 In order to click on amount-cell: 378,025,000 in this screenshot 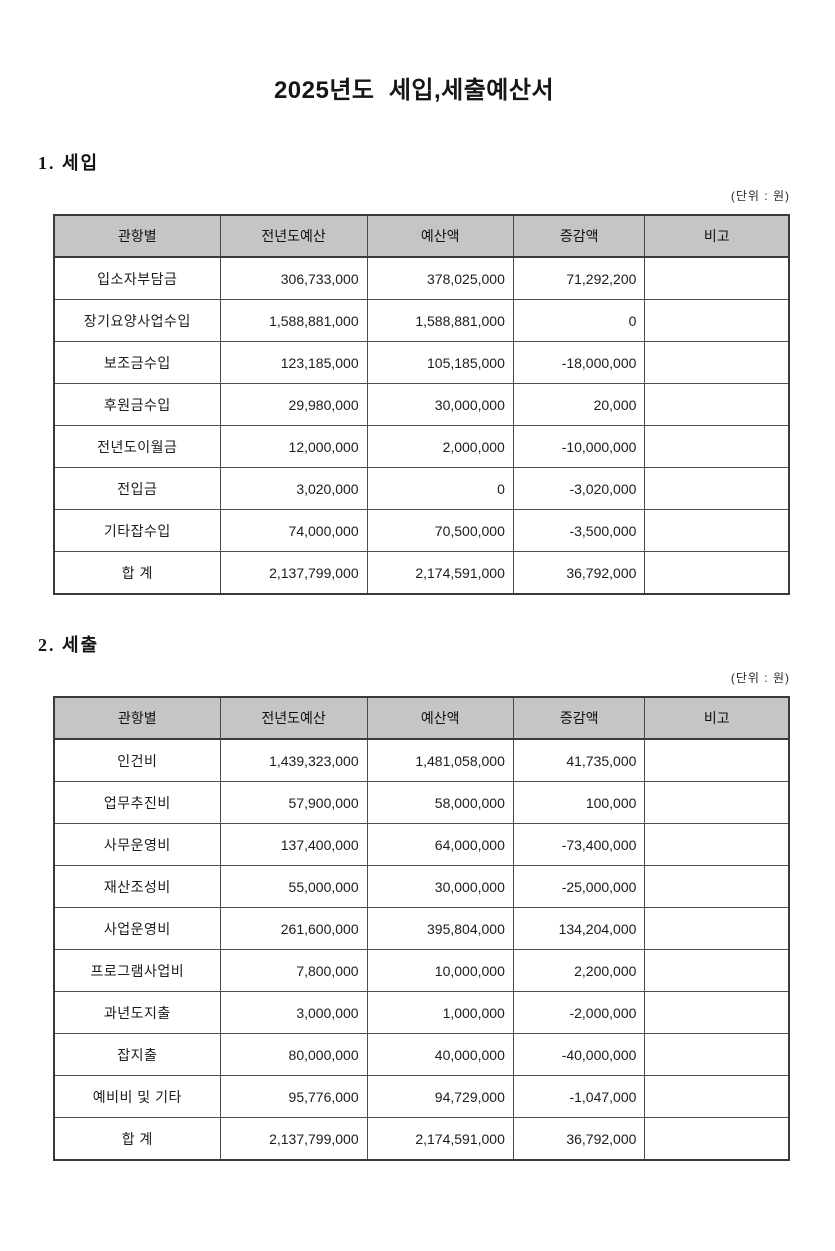, I will do `click(440, 278)`.